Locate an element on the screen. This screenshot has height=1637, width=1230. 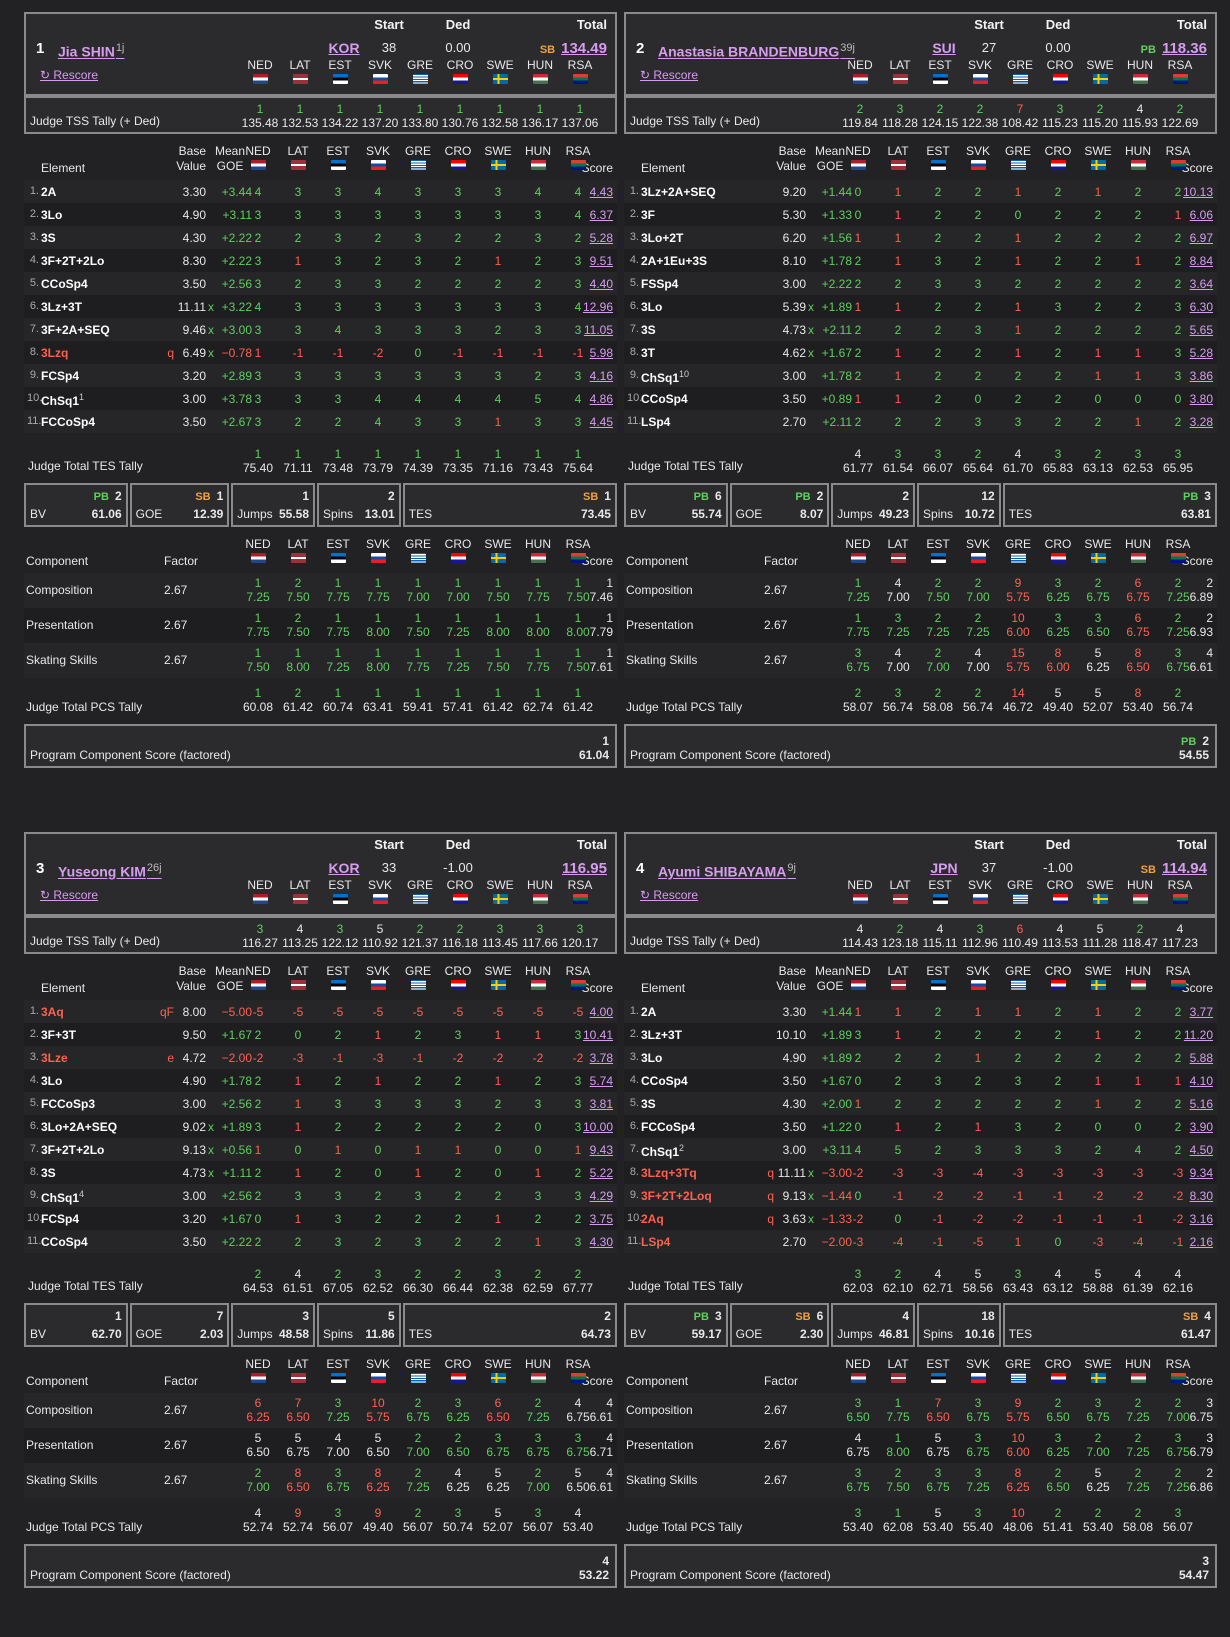
component-rank: 6 is located at coordinates (1138, 583).